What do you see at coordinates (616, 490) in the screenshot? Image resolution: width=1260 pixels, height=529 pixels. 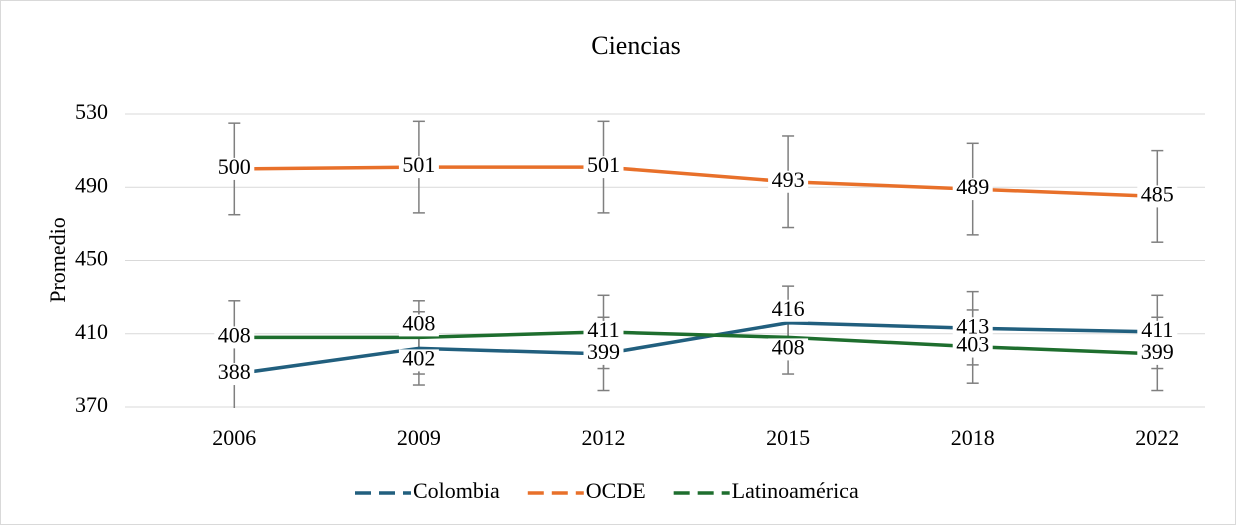 I see `legend-label: OCDE` at bounding box center [616, 490].